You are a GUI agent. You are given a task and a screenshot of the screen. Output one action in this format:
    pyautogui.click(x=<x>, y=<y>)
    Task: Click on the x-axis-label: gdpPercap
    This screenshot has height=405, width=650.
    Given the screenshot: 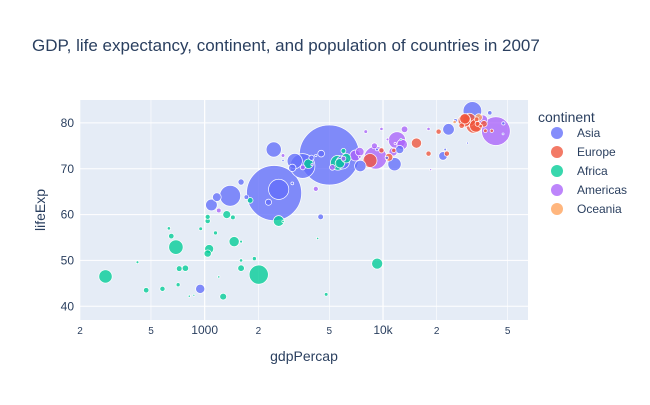 What is the action you would take?
    pyautogui.click(x=304, y=356)
    